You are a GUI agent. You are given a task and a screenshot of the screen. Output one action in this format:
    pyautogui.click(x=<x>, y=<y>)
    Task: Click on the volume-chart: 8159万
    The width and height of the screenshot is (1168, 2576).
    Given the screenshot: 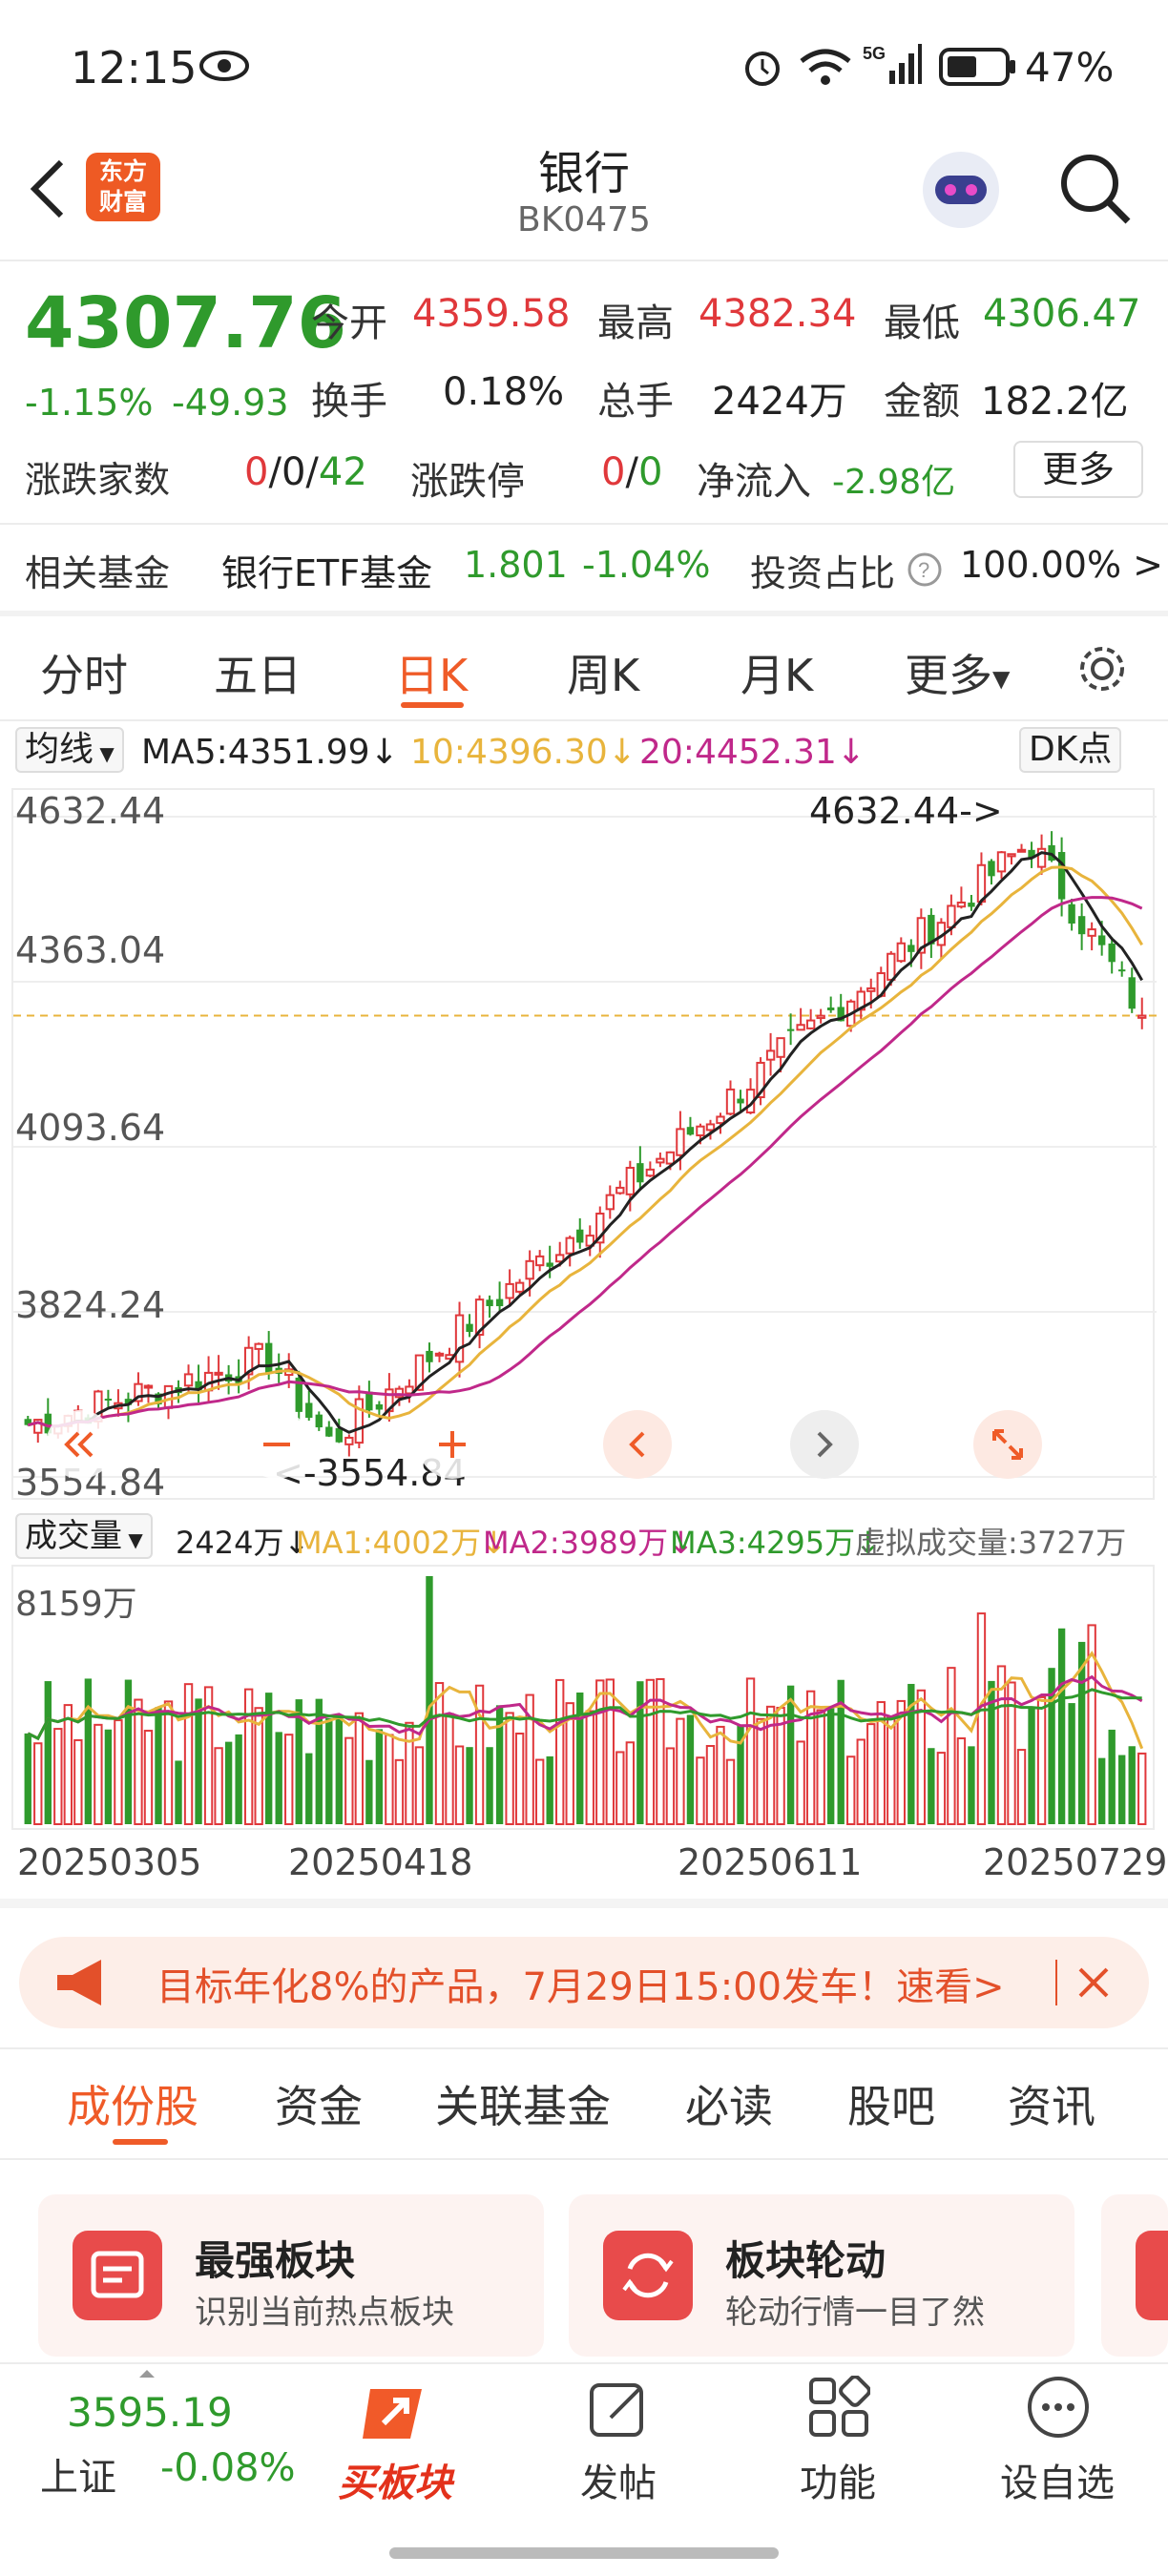 What is the action you would take?
    pyautogui.click(x=583, y=1697)
    